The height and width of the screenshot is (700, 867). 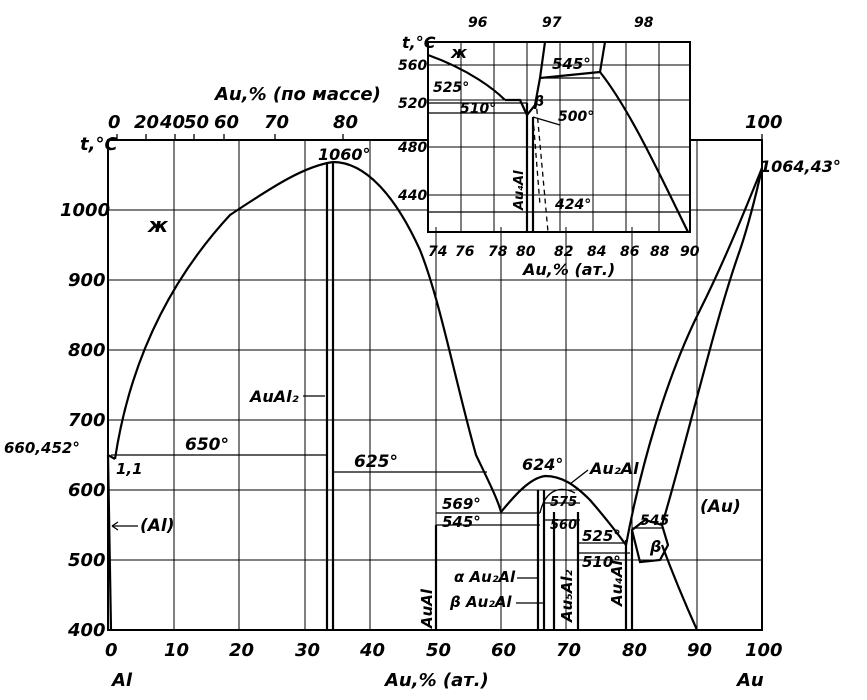 What do you see at coordinates (800, 166) in the screenshot?
I see `t1064-label: 1064,43°` at bounding box center [800, 166].